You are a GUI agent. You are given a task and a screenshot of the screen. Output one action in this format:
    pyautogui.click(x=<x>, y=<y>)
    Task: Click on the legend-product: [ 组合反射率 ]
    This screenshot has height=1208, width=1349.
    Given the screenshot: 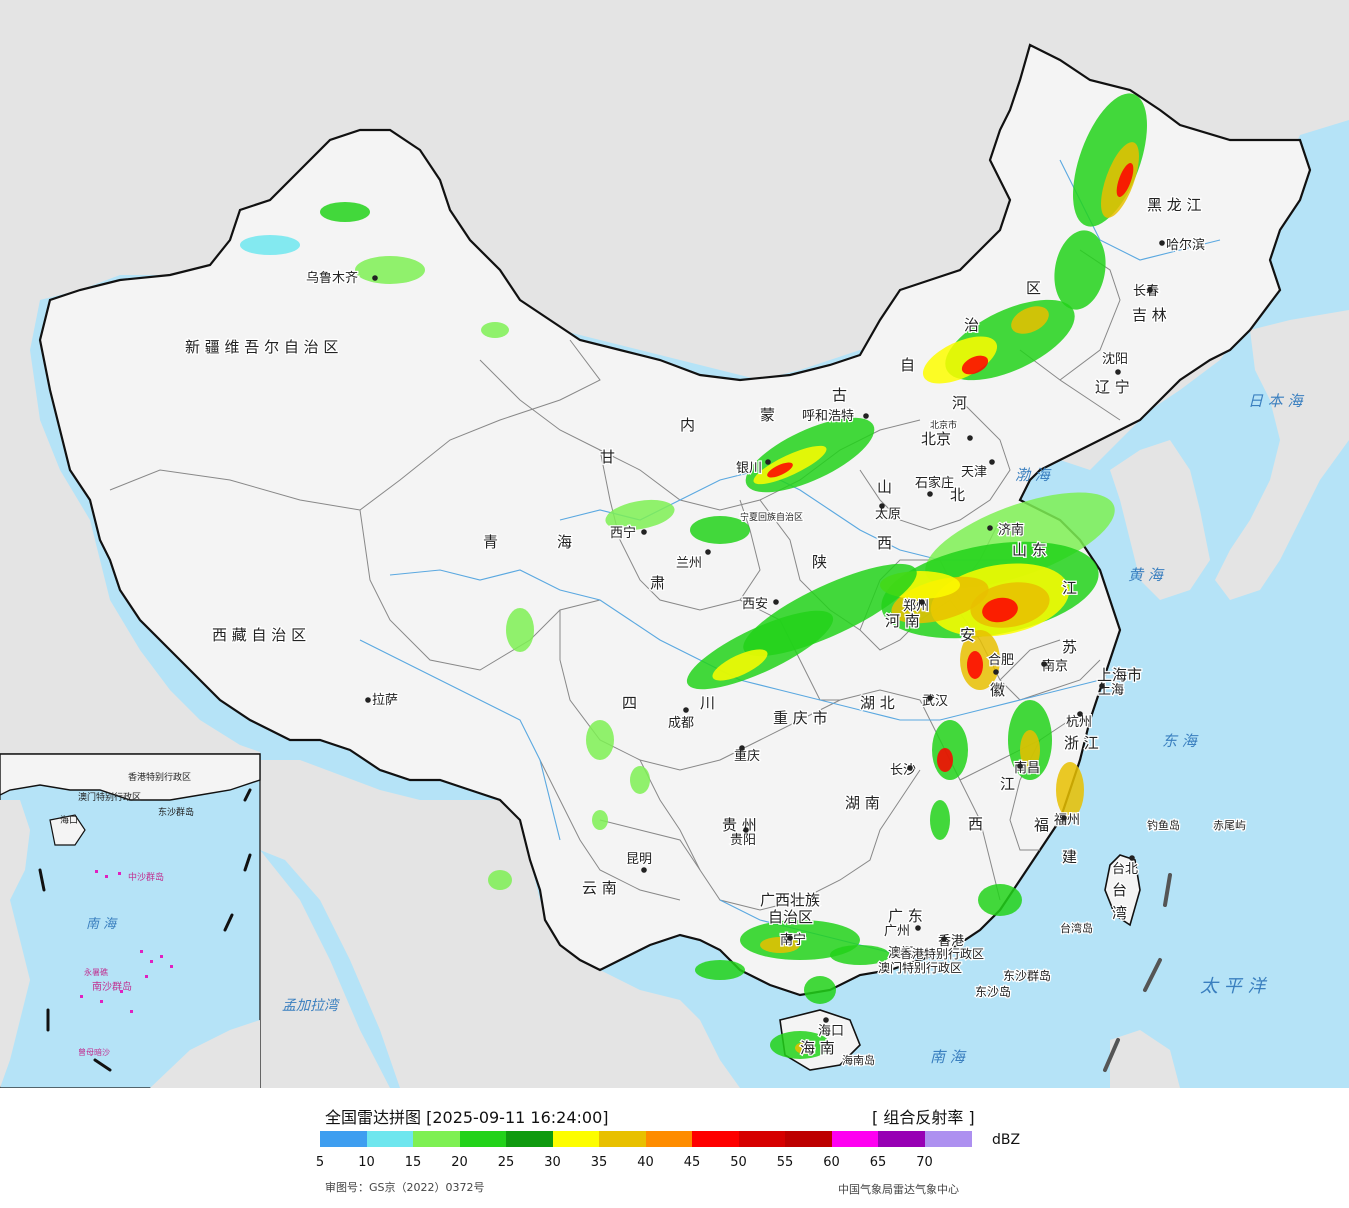 What is the action you would take?
    pyautogui.click(x=923, y=1117)
    